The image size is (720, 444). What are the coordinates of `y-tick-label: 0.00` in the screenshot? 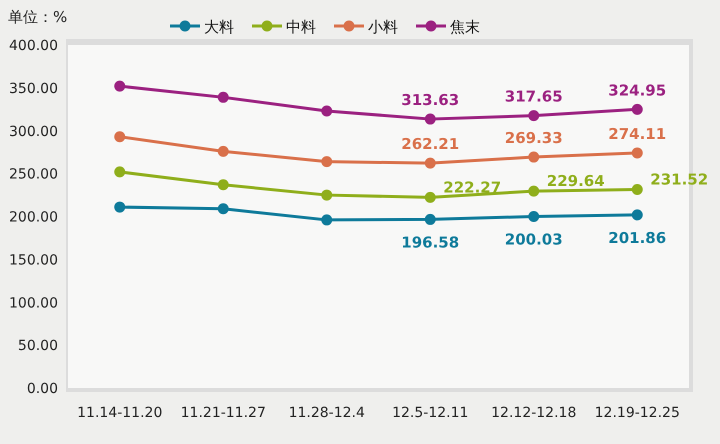 It's located at (42, 389).